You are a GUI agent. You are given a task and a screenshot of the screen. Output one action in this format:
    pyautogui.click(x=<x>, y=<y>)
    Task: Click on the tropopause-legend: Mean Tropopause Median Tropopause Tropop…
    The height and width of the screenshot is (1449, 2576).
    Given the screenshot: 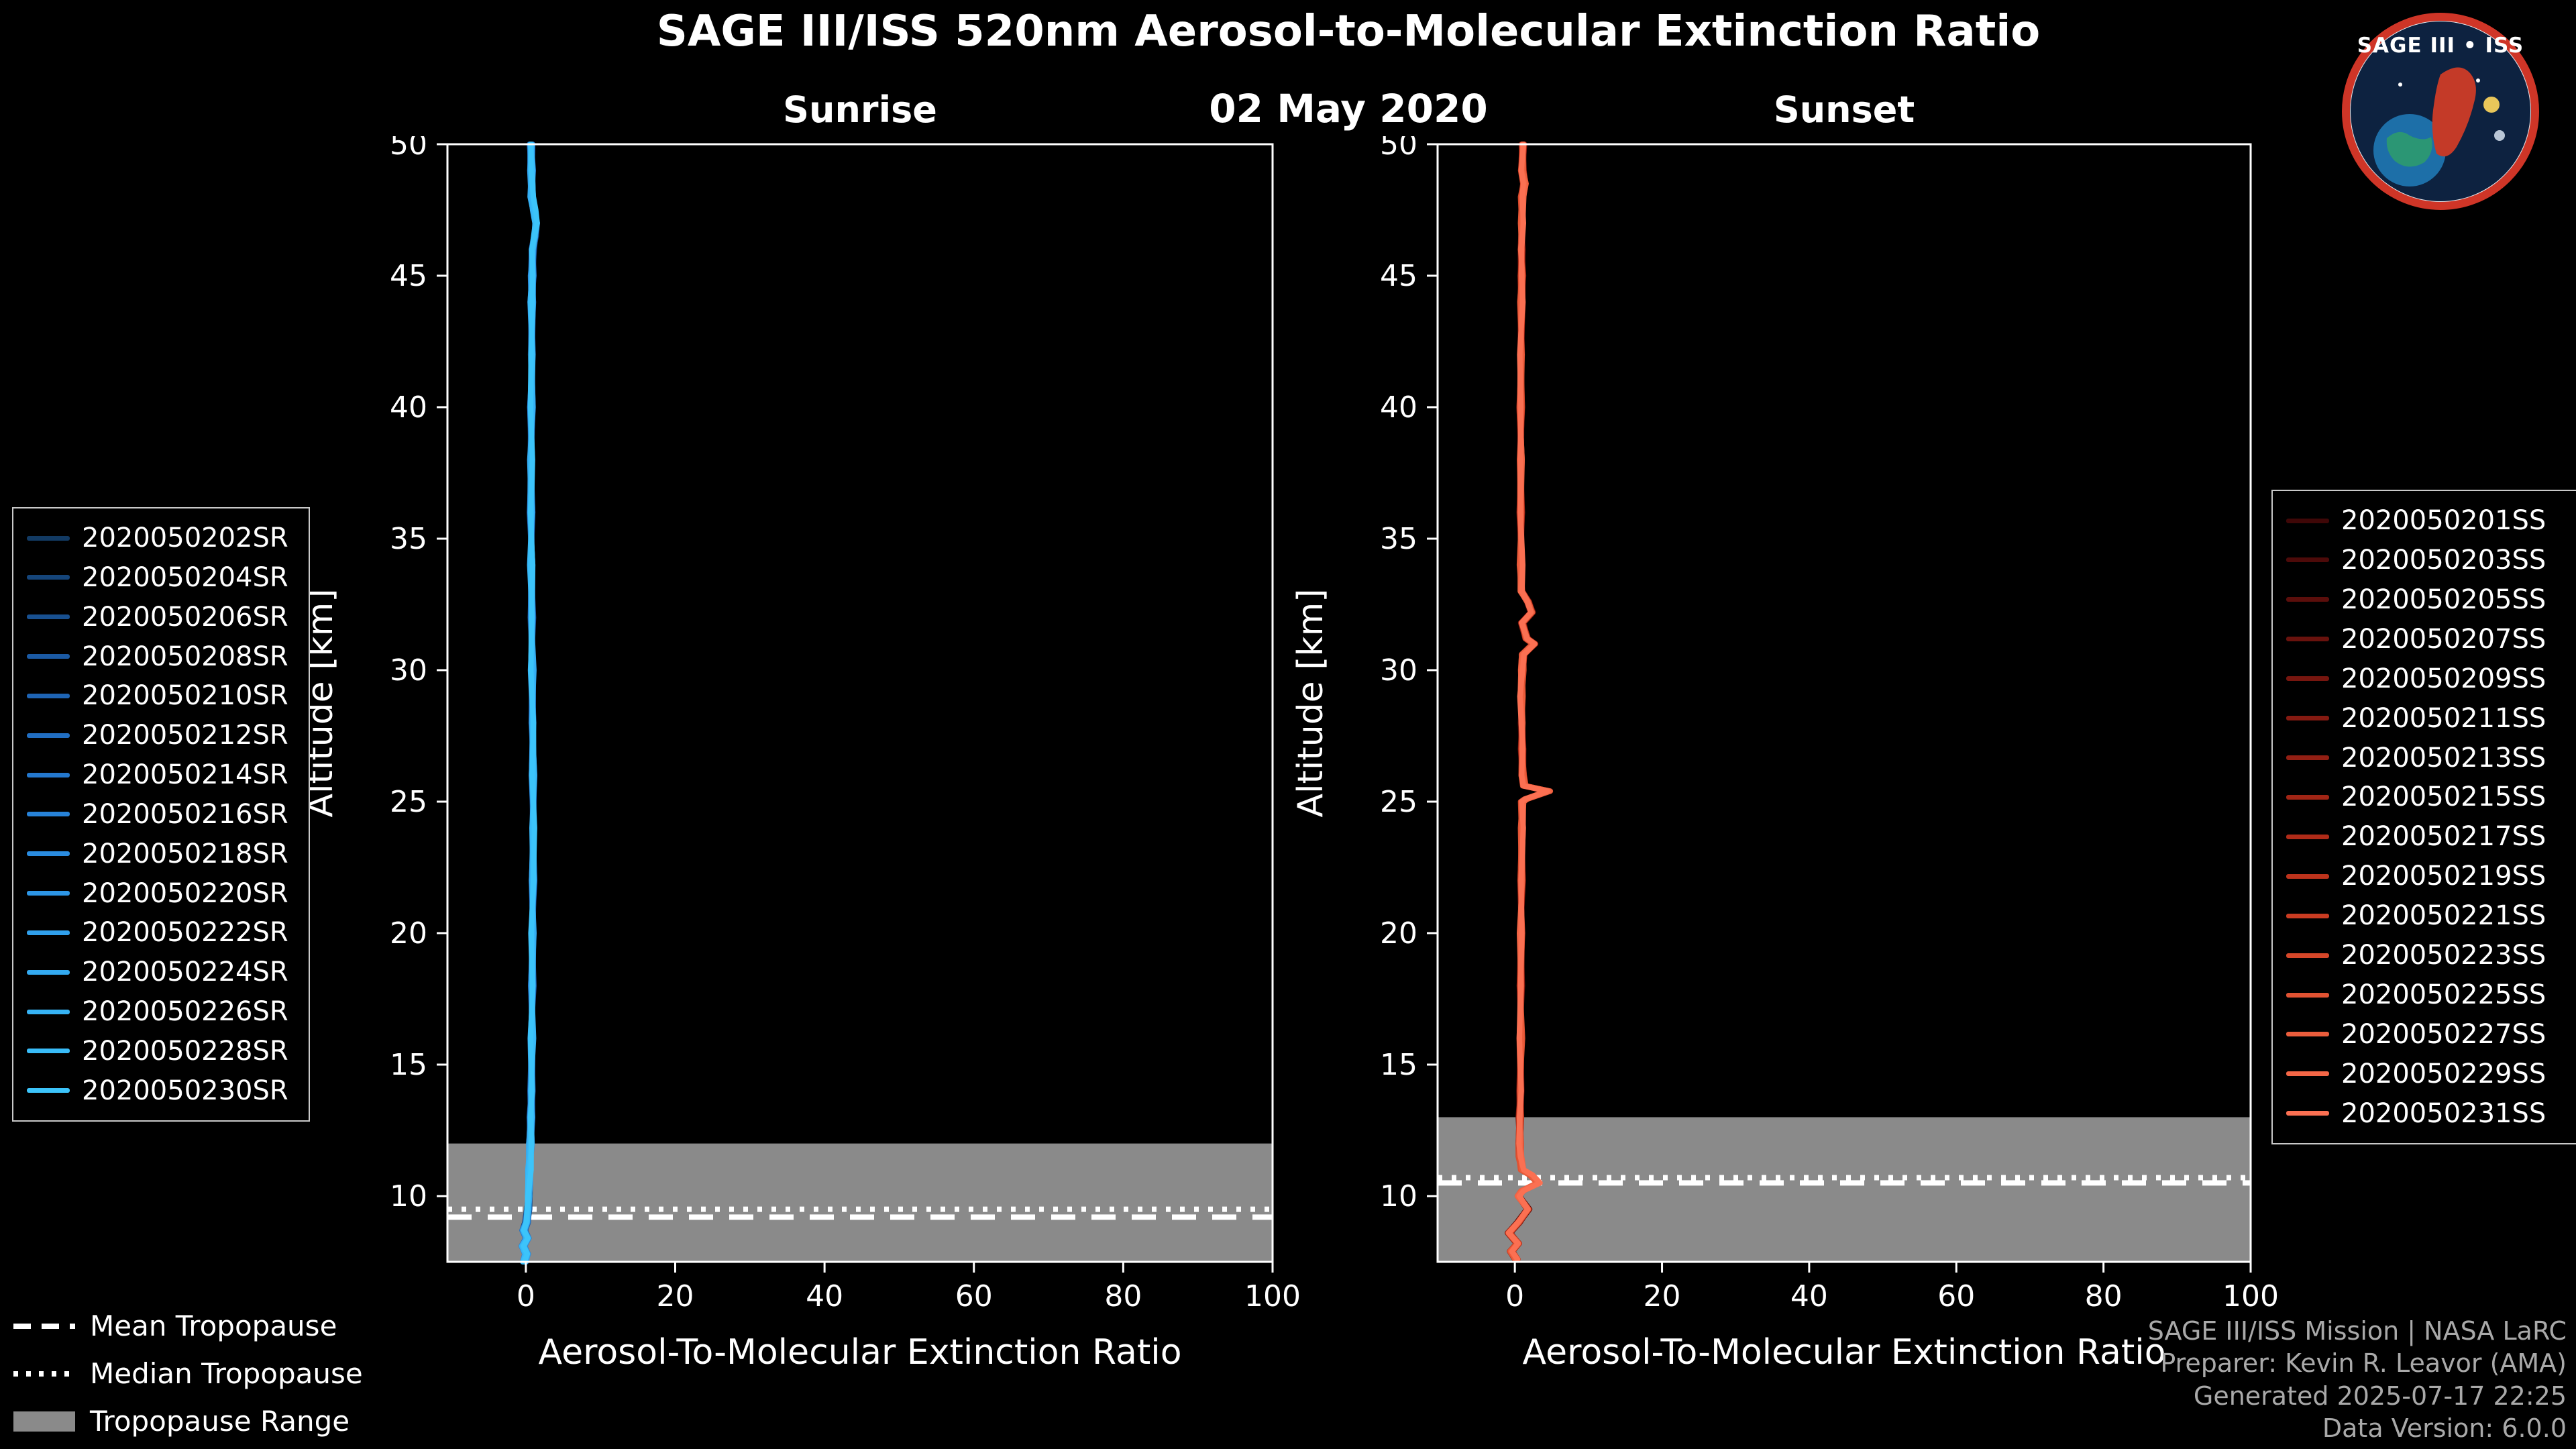 What is the action you would take?
    pyautogui.click(x=188, y=1373)
    